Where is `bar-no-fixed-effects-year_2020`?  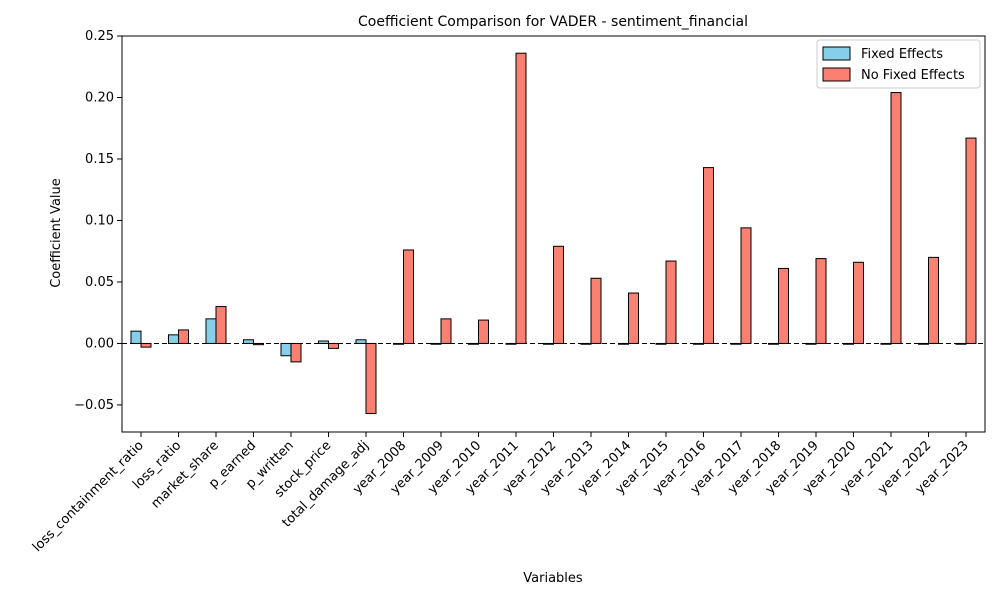 bar-no-fixed-effects-year_2020 is located at coordinates (858, 302).